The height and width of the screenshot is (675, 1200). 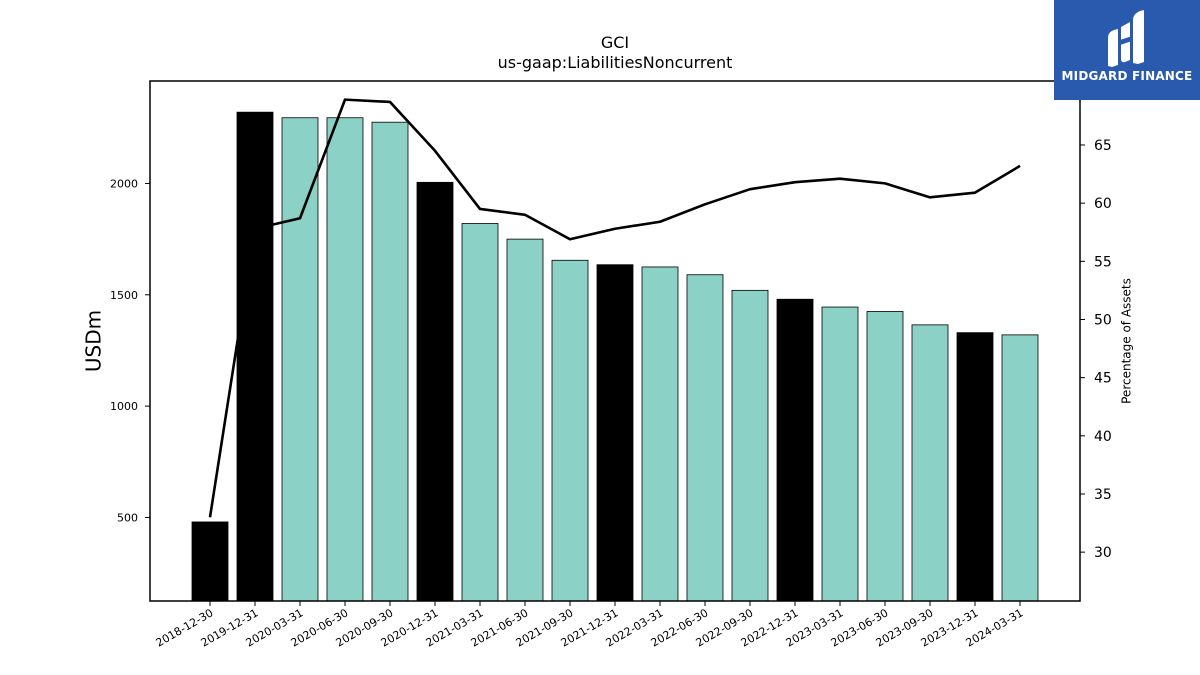 What do you see at coordinates (615, 42) in the screenshot?
I see `chart-title: GCI` at bounding box center [615, 42].